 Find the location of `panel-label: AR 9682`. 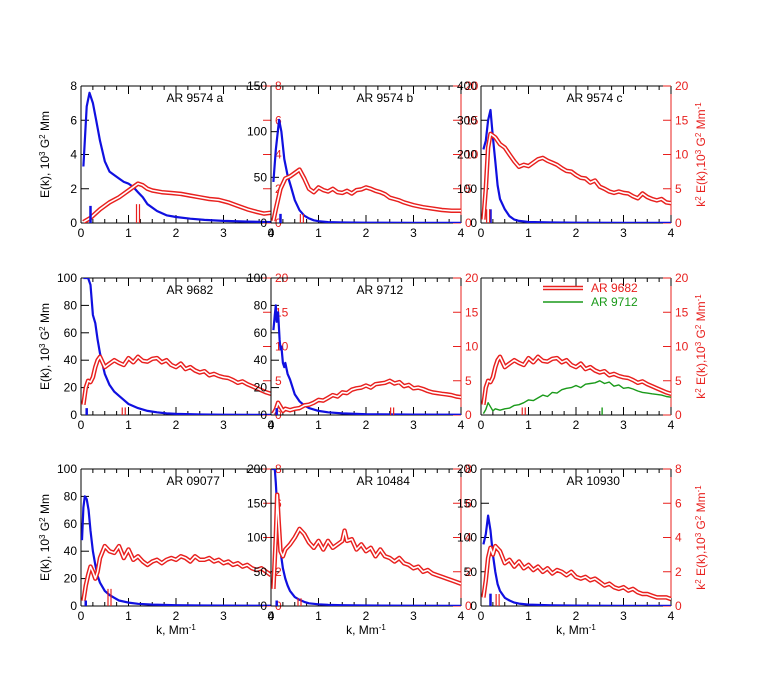

panel-label: AR 9682 is located at coordinates (190, 290).